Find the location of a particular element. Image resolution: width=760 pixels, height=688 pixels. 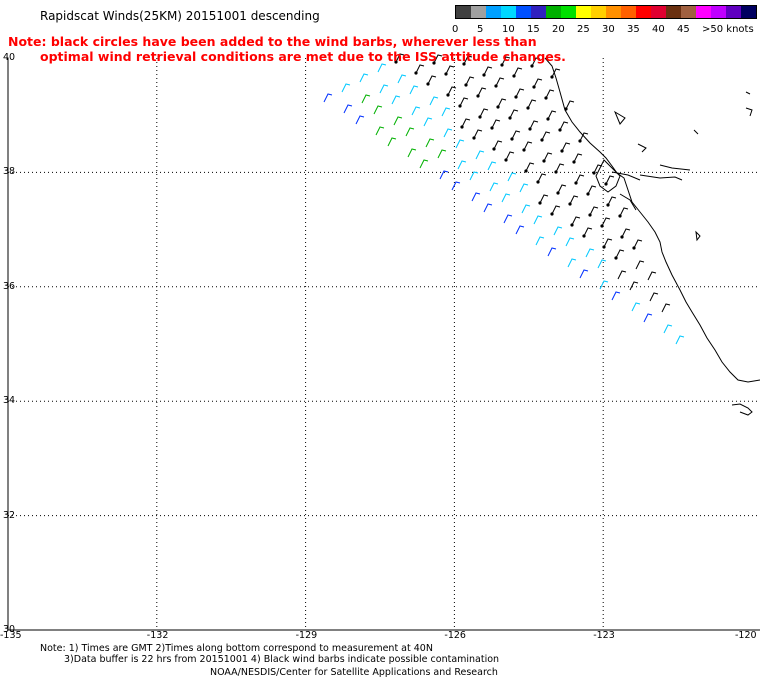

california-coastline is located at coordinates (652, 236).